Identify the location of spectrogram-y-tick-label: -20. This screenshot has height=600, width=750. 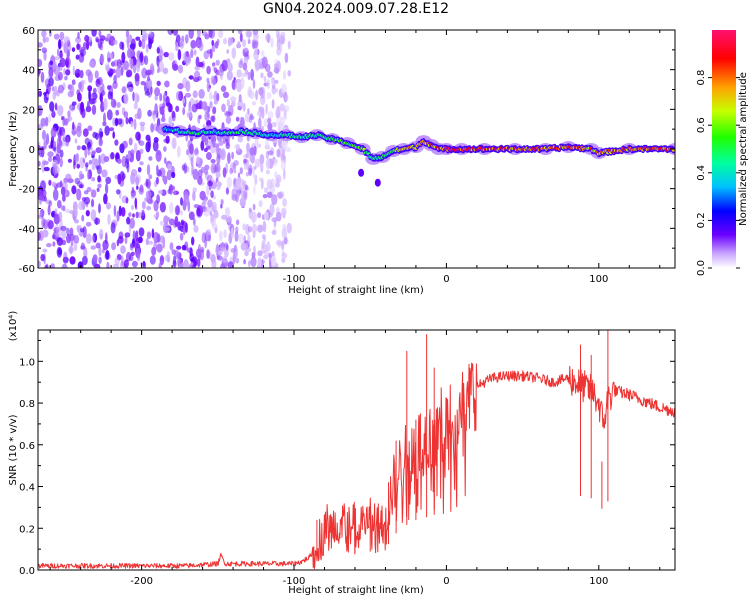
(27, 190).